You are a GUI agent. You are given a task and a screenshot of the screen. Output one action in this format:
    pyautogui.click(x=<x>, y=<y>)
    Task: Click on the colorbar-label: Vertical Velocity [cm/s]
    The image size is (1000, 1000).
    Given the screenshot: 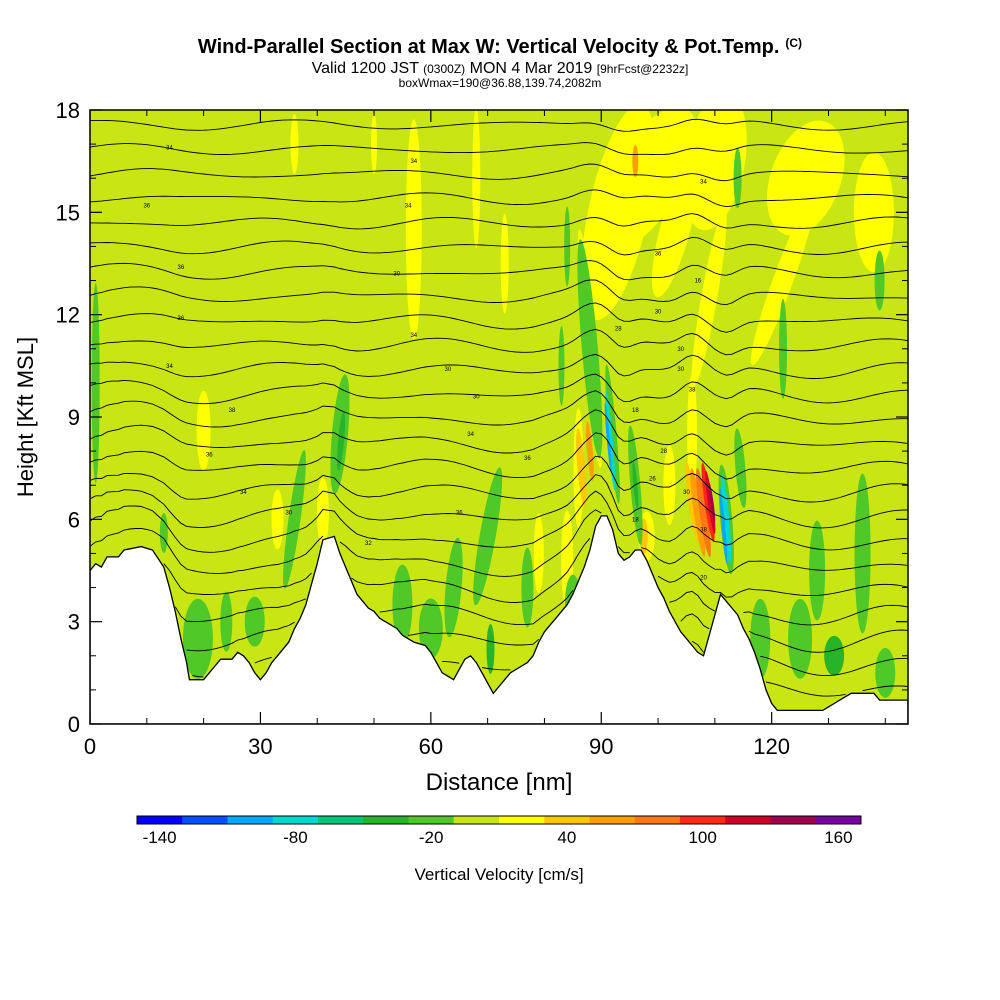 What is the action you would take?
    pyautogui.click(x=498, y=874)
    